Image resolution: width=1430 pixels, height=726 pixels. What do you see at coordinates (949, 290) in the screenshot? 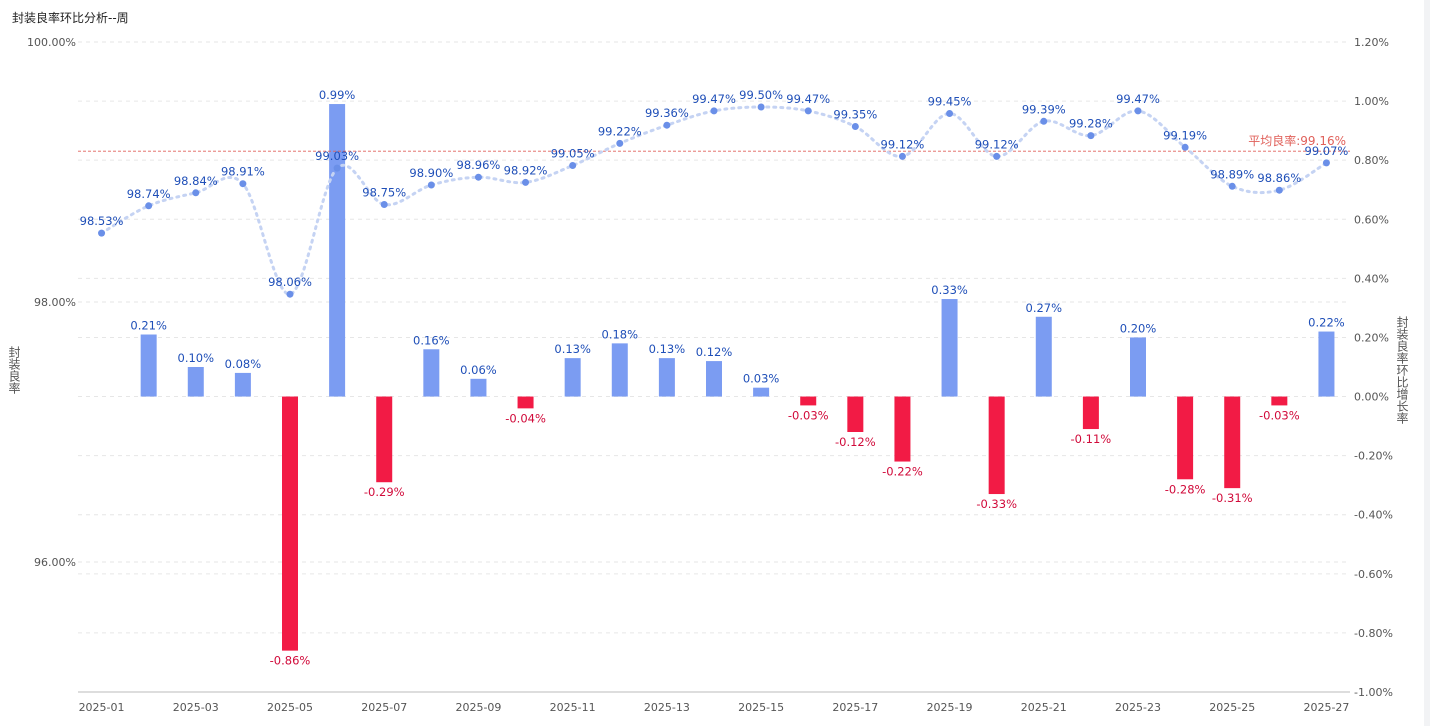
I see `growth-data-label: 0.33%` at bounding box center [949, 290].